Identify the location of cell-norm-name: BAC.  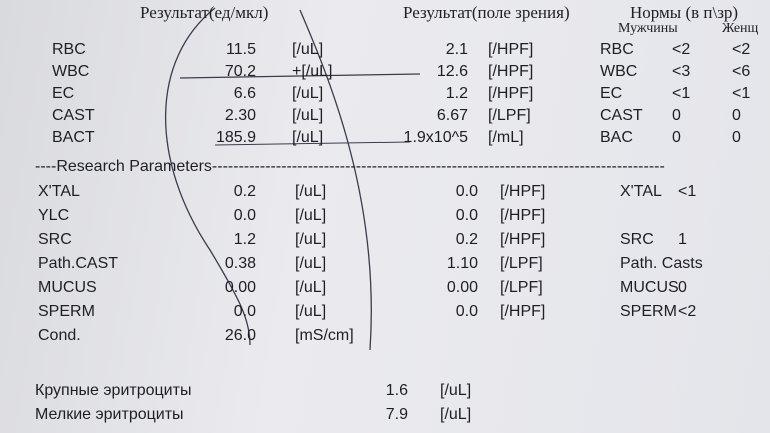
(616, 137).